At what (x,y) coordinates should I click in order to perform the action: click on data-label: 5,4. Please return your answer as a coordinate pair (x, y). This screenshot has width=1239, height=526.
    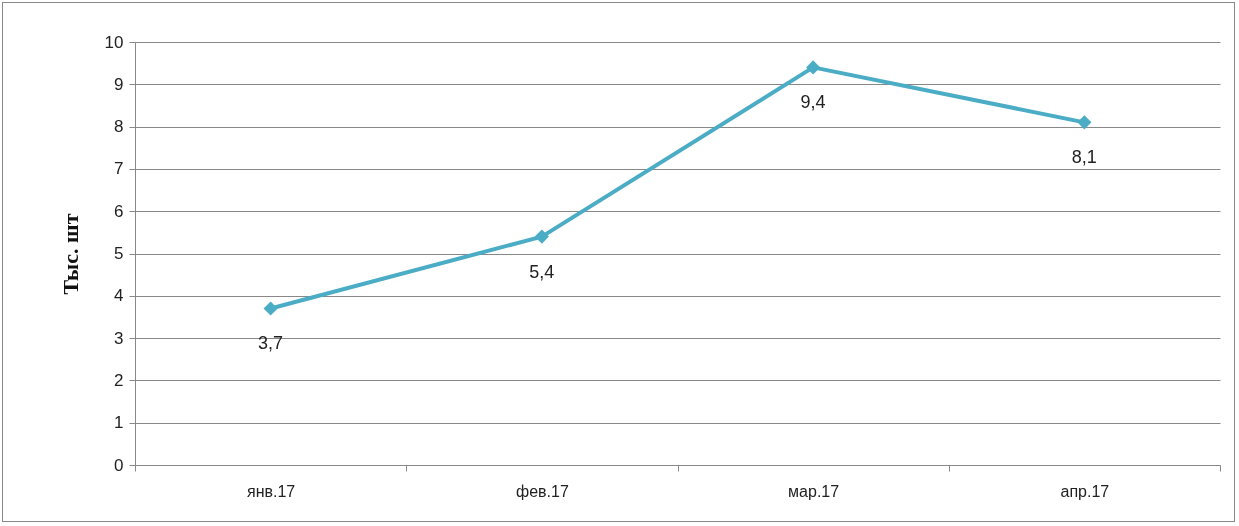
    Looking at the image, I should click on (542, 271).